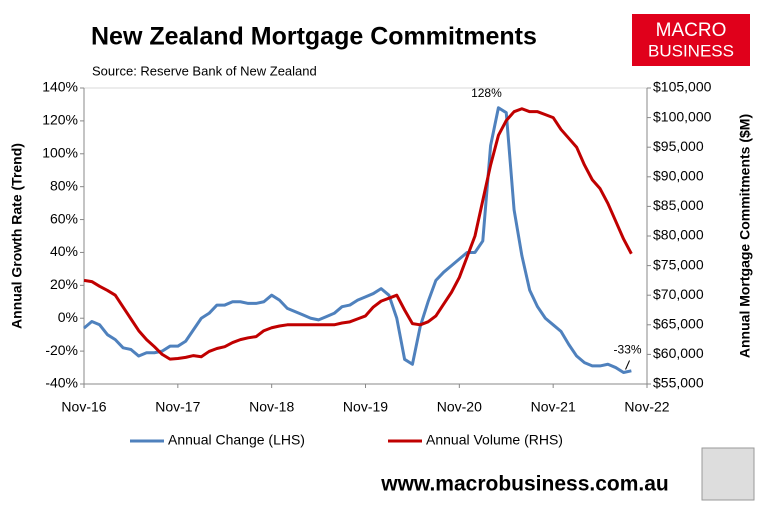 This screenshot has height=508, width=763. Describe the element at coordinates (17, 236) in the screenshot. I see `y-axis-label: Annual Growth Rate (Trend)` at that location.